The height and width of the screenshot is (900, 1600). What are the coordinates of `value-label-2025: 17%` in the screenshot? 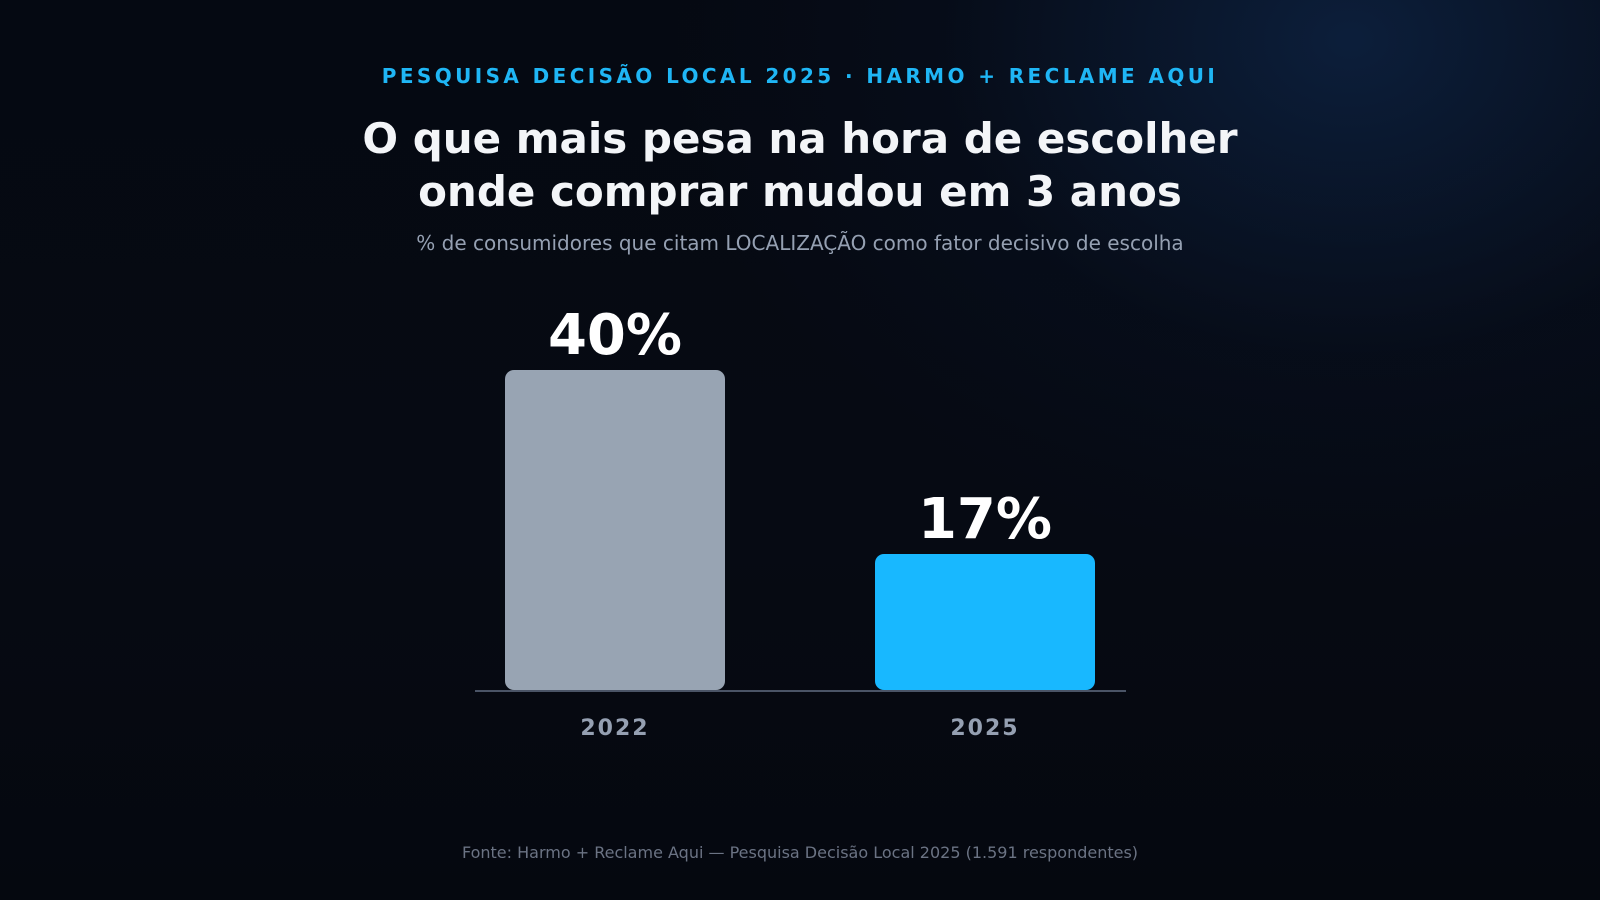 It's located at (985, 519).